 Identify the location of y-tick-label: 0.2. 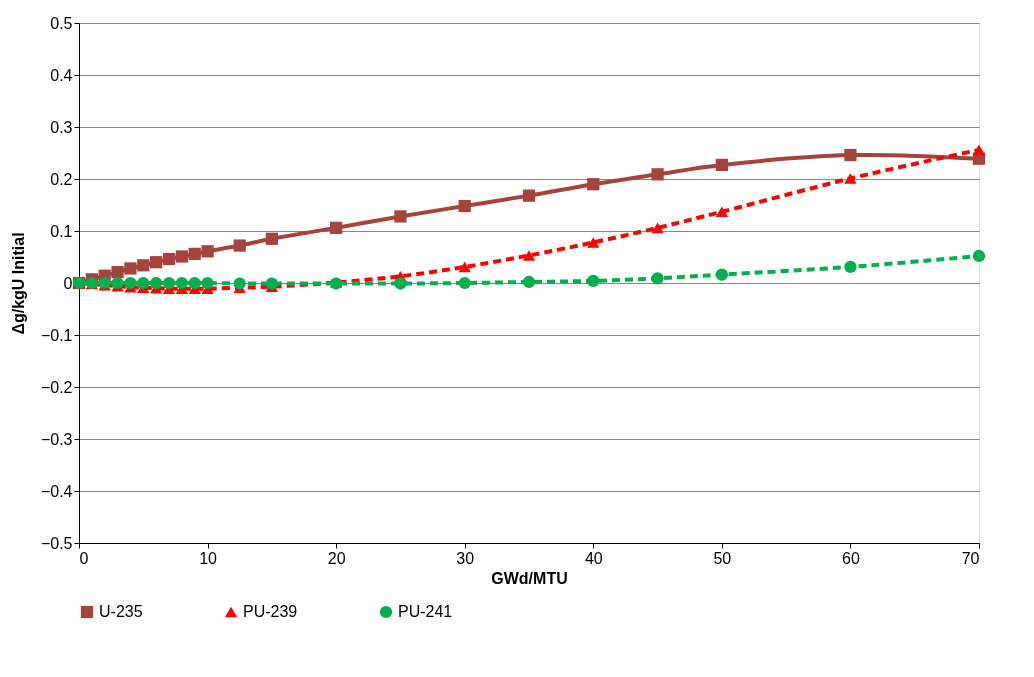
(61, 179).